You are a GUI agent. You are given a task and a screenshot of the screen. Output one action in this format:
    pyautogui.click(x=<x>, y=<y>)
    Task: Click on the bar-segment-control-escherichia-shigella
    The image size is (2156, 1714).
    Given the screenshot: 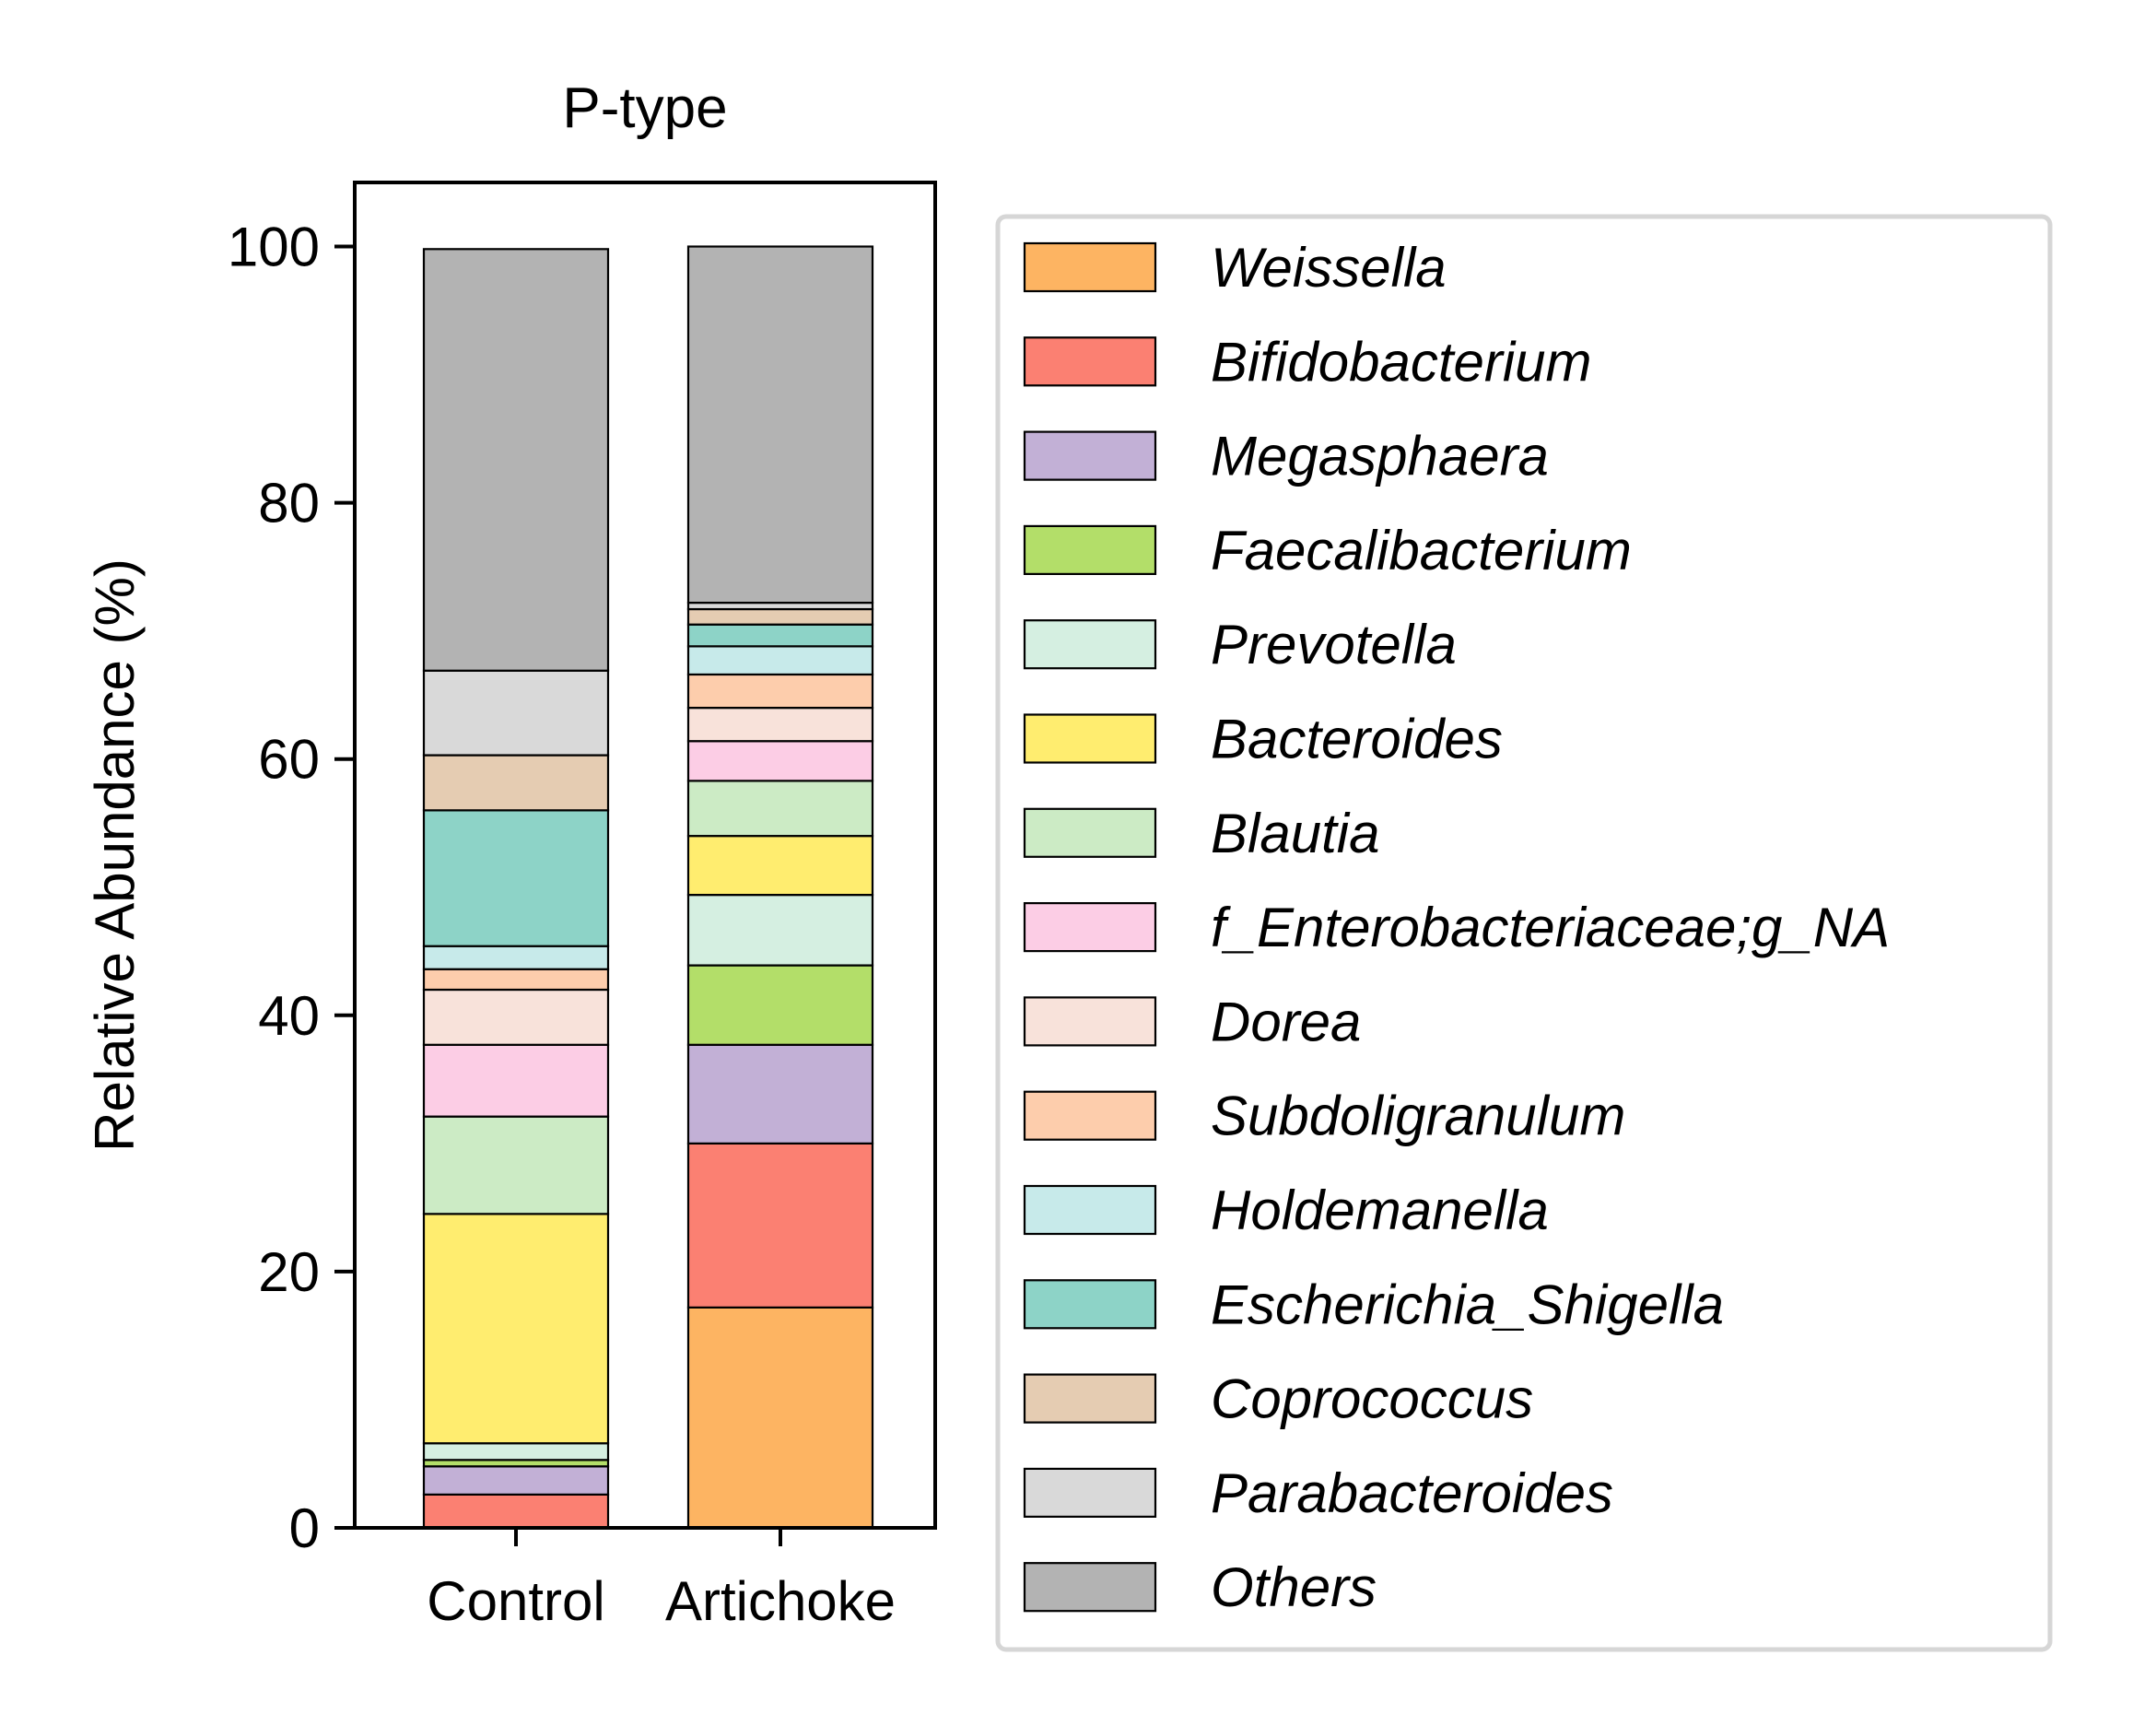 What is the action you would take?
    pyautogui.click(x=516, y=878)
    